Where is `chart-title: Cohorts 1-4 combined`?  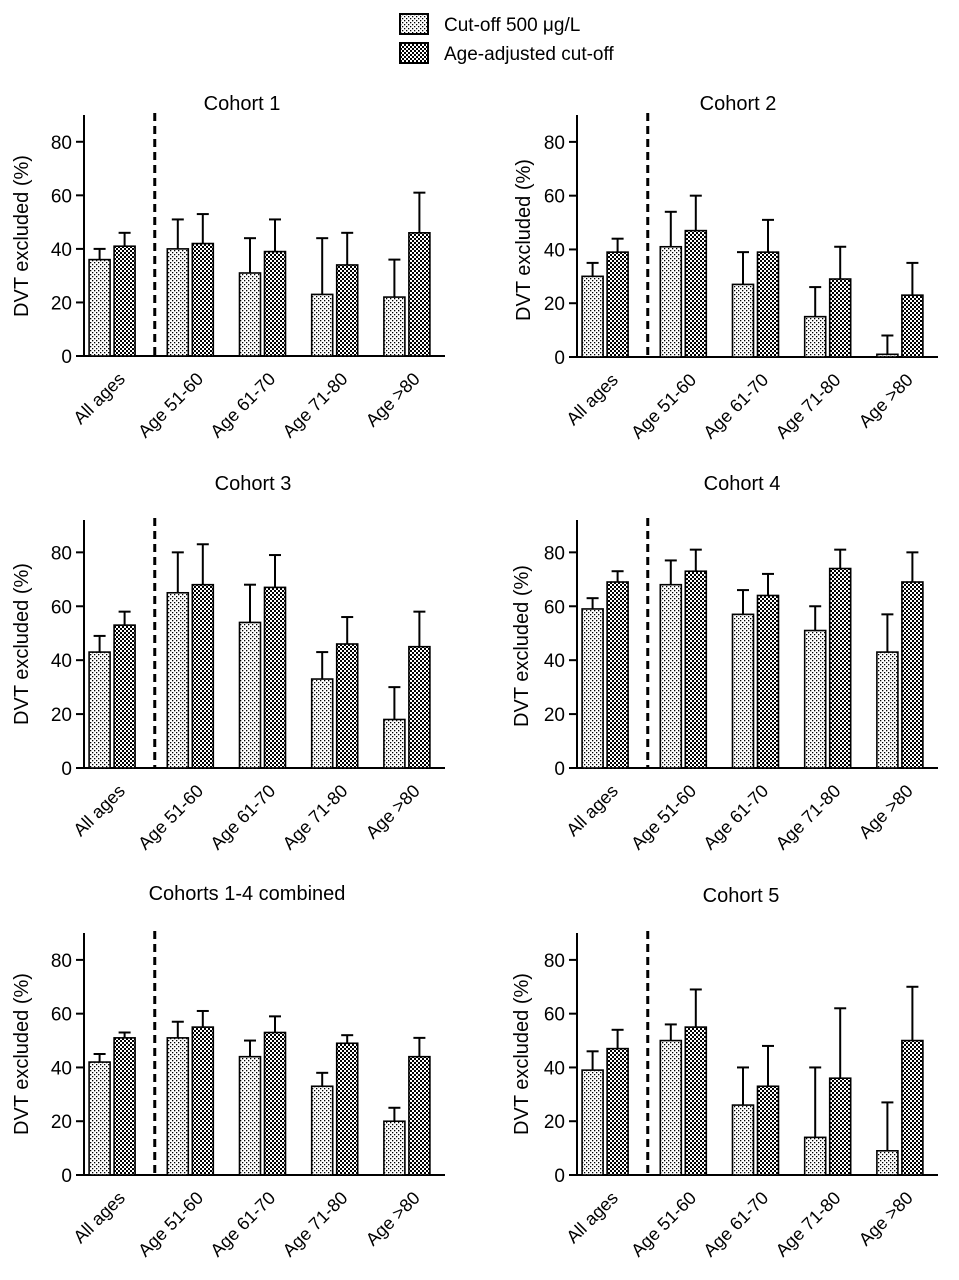
chart-title: Cohorts 1-4 combined is located at coordinates (247, 894).